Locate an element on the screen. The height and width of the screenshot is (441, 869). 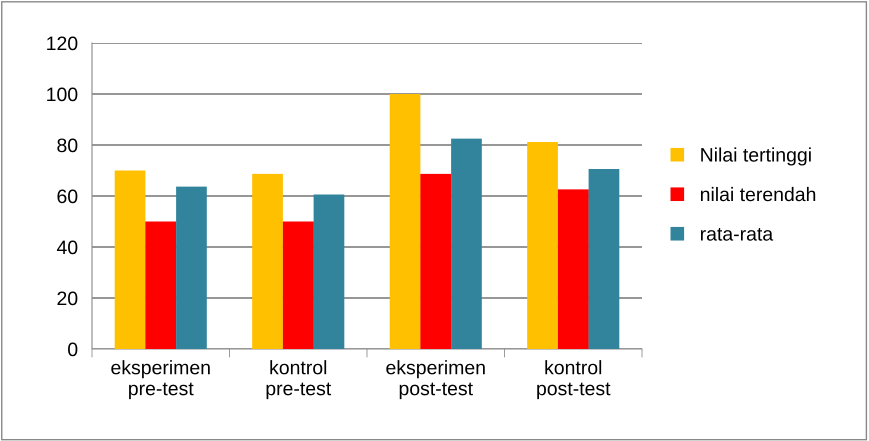
y-tick-label: 20 is located at coordinates (67, 298).